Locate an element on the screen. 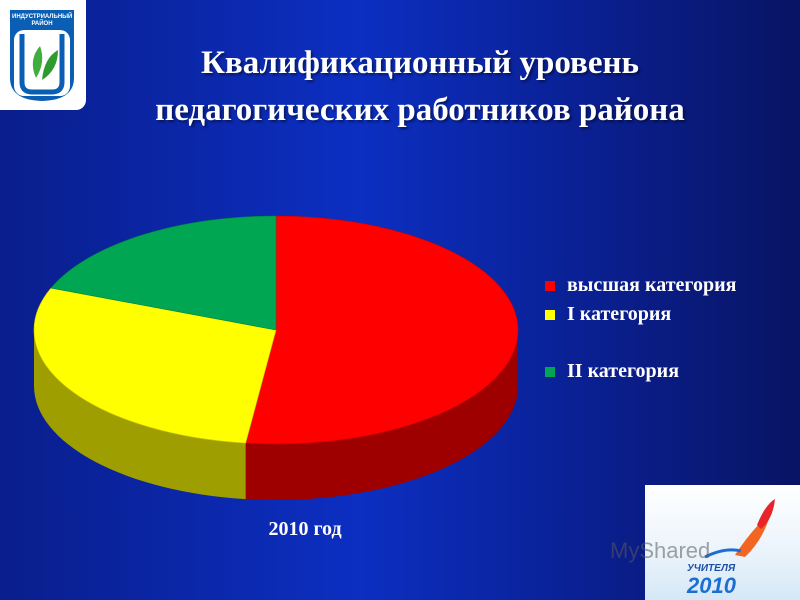 This screenshot has height=600, width=800. legend-item: II категория is located at coordinates (660, 371).